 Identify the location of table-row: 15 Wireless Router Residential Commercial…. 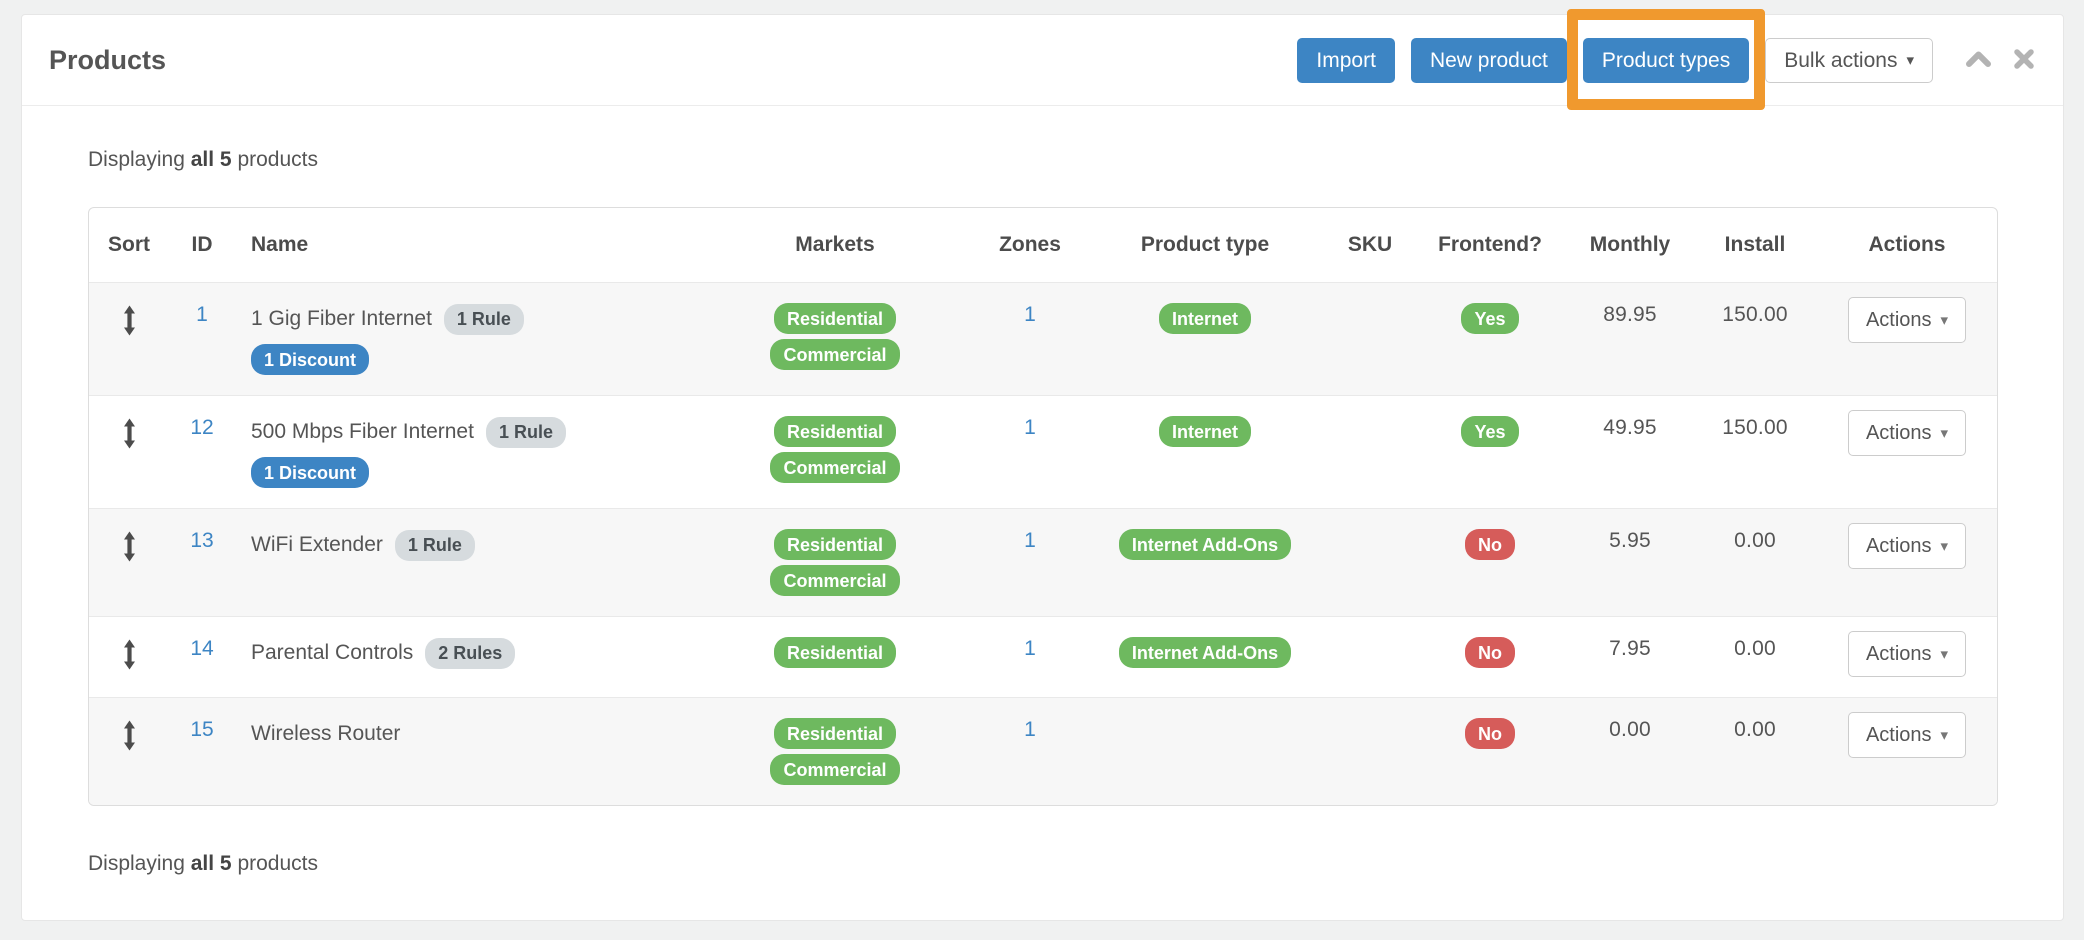
(1043, 751).